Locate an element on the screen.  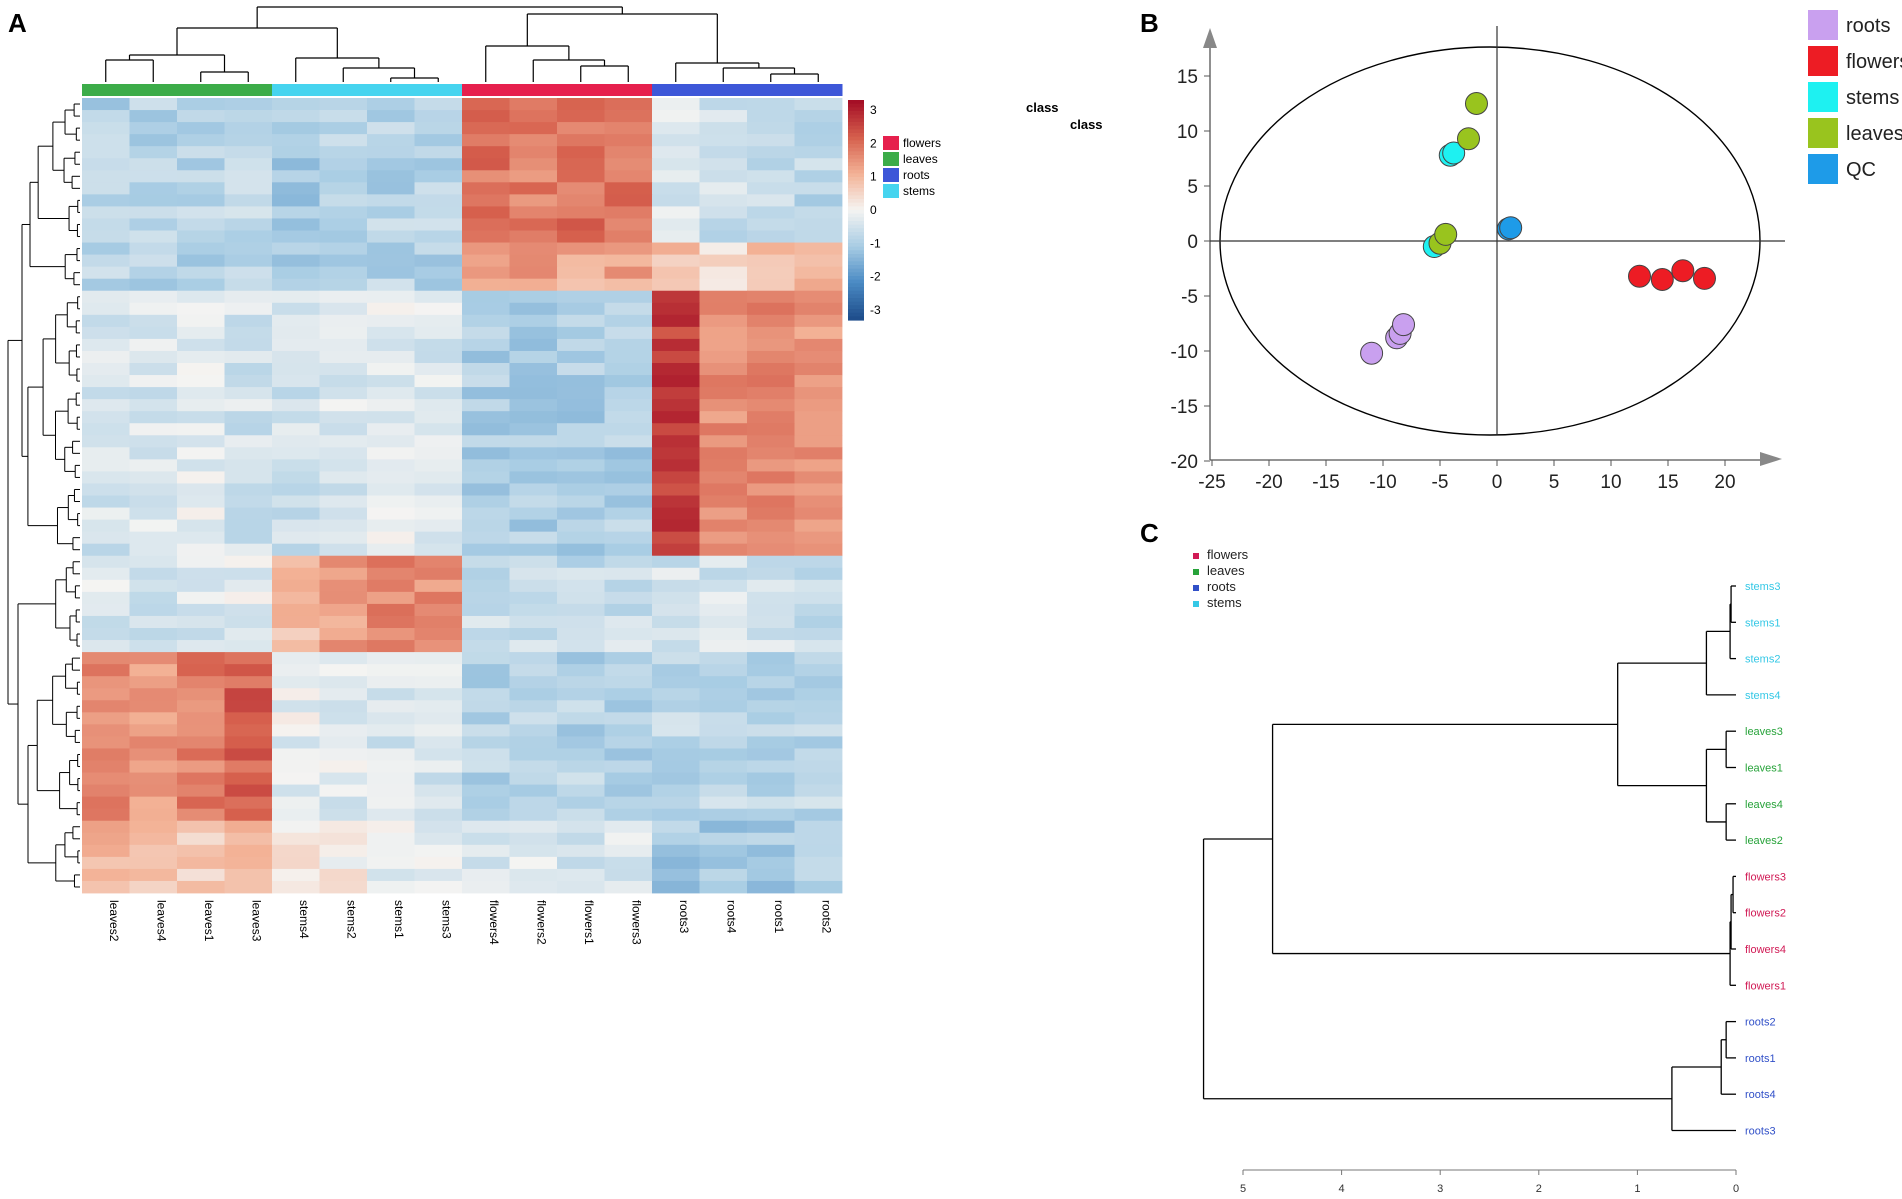
dendrogram-leaf-label: leaves1 is located at coordinates (1764, 769).